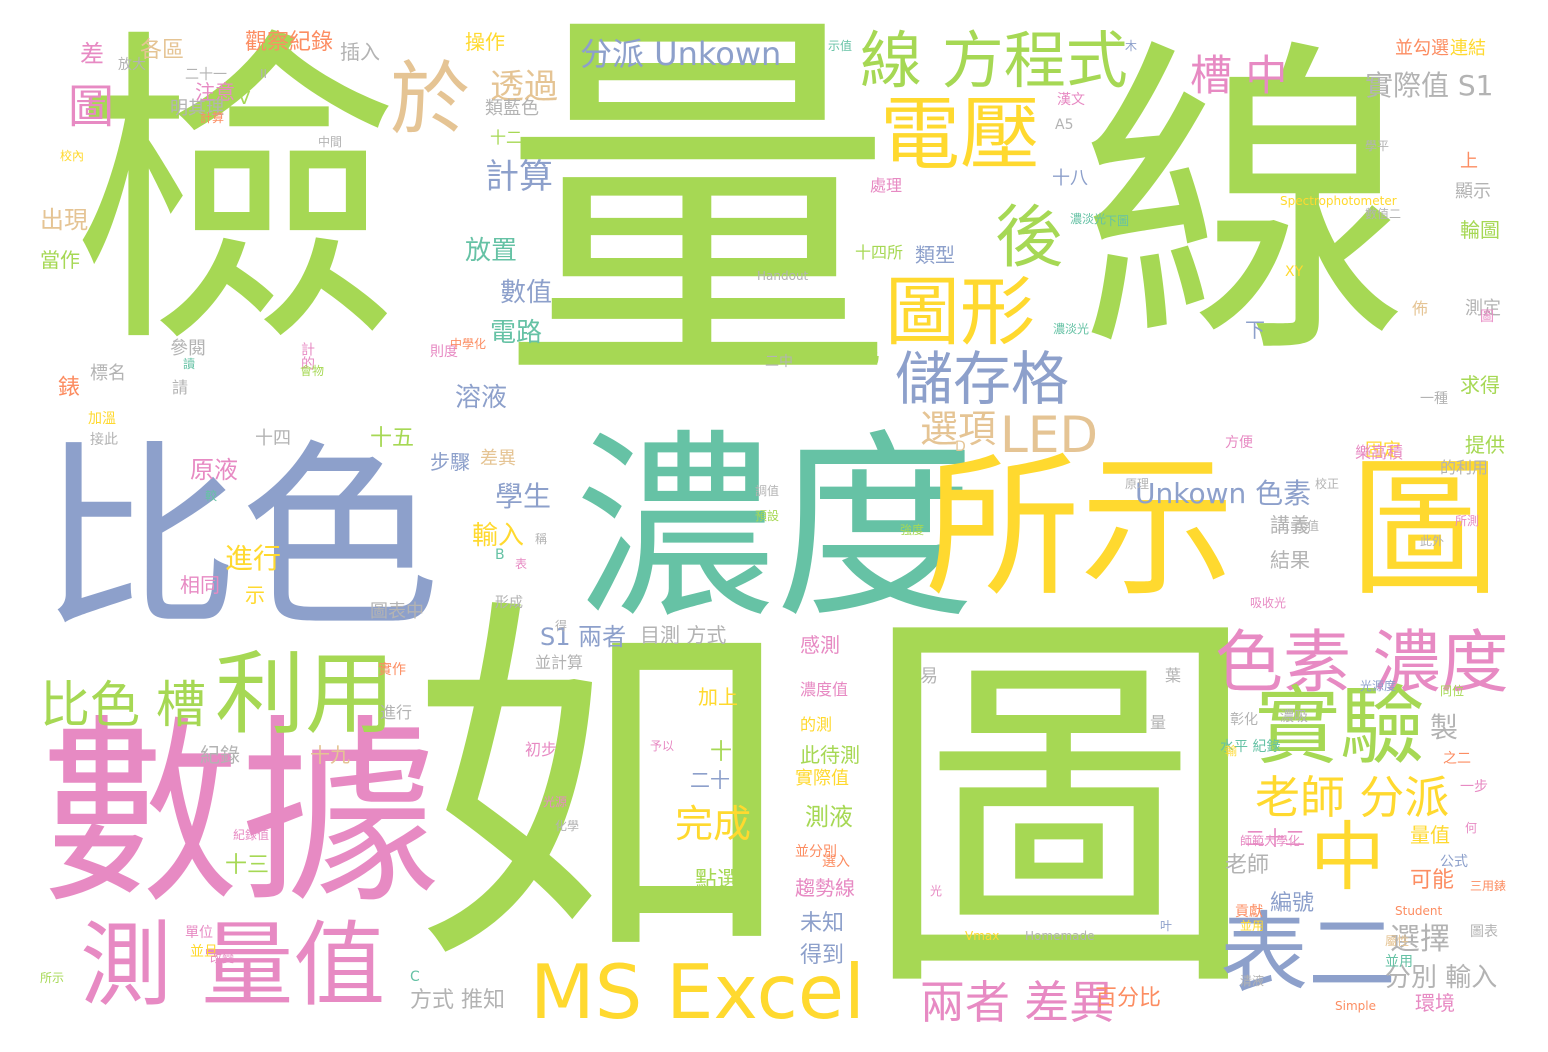 This screenshot has width=1548, height=1052. I want to click on cloud-word: Vmax, so click(982, 936).